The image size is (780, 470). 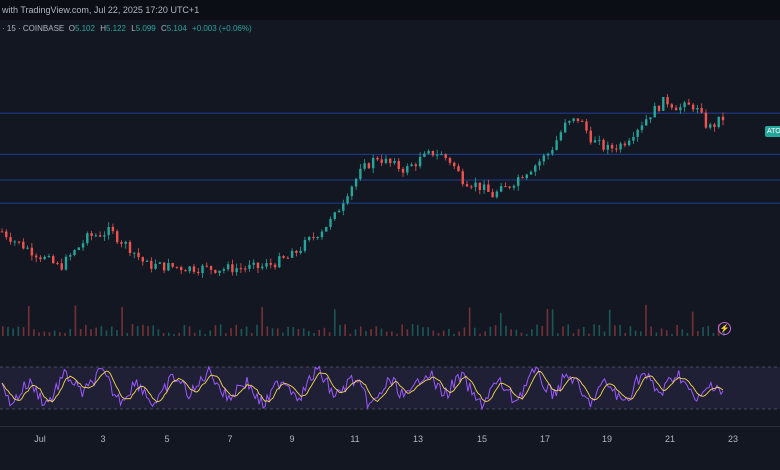 I want to click on time-tick-label: 15, so click(x=482, y=439).